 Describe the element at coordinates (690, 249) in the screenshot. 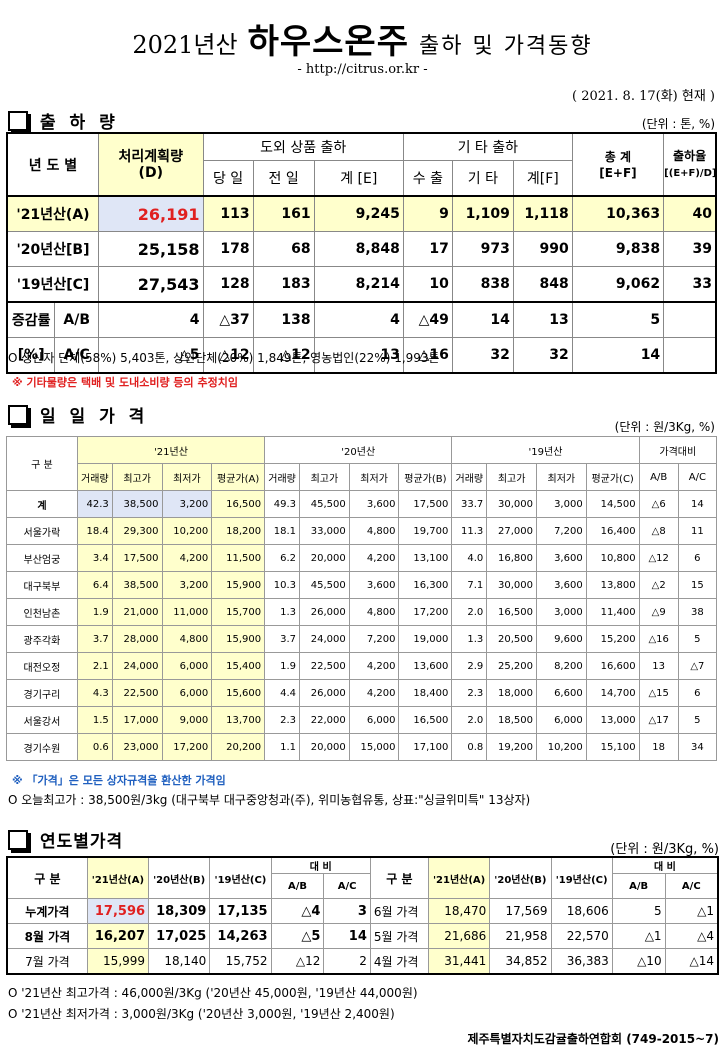

I see `rate-value: 39` at that location.